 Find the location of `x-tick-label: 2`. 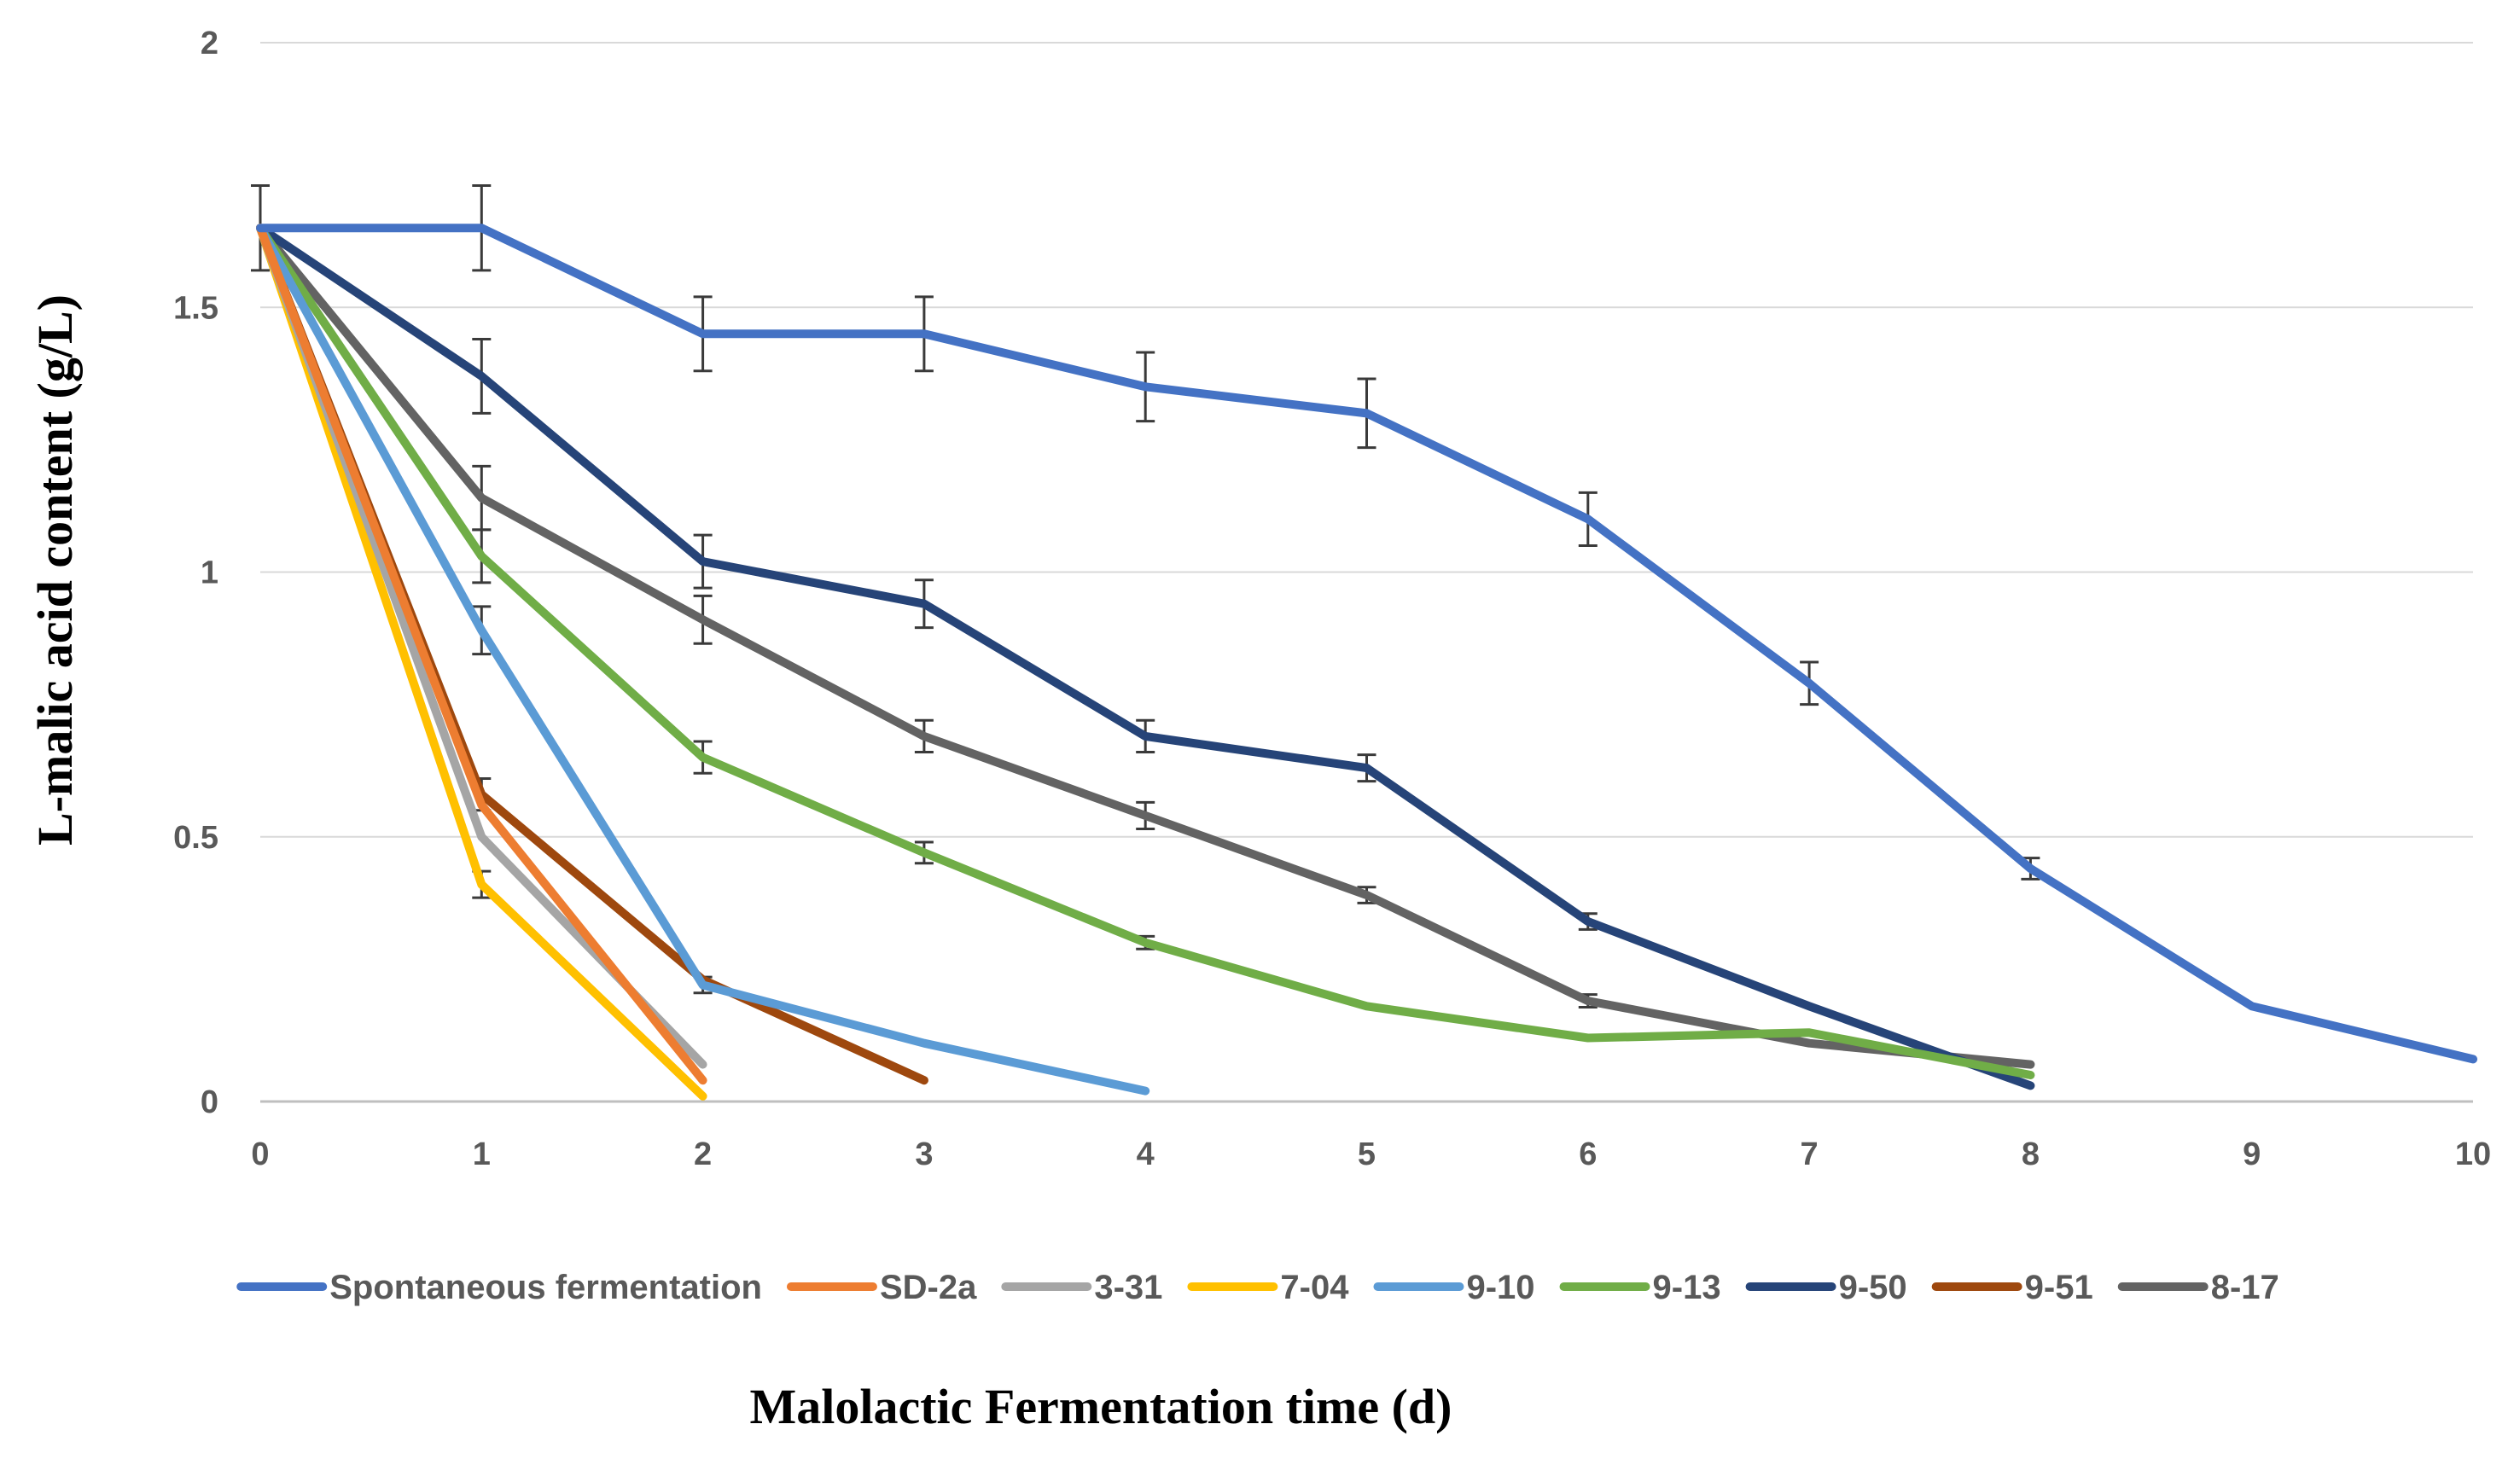

x-tick-label: 2 is located at coordinates (703, 1154).